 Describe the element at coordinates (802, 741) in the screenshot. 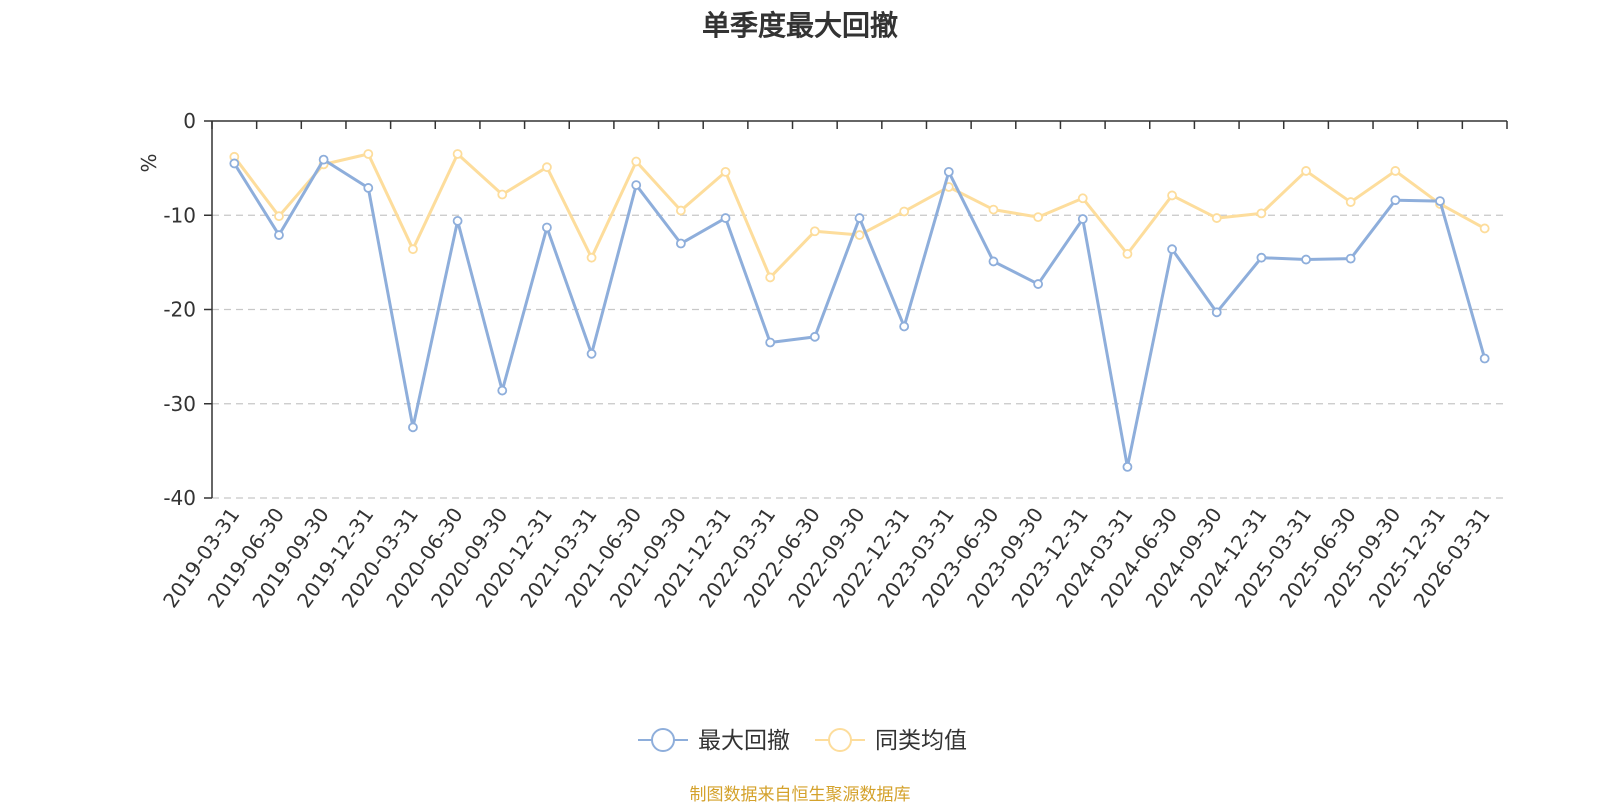

I see `legend: 最大回撤 同类均值` at that location.